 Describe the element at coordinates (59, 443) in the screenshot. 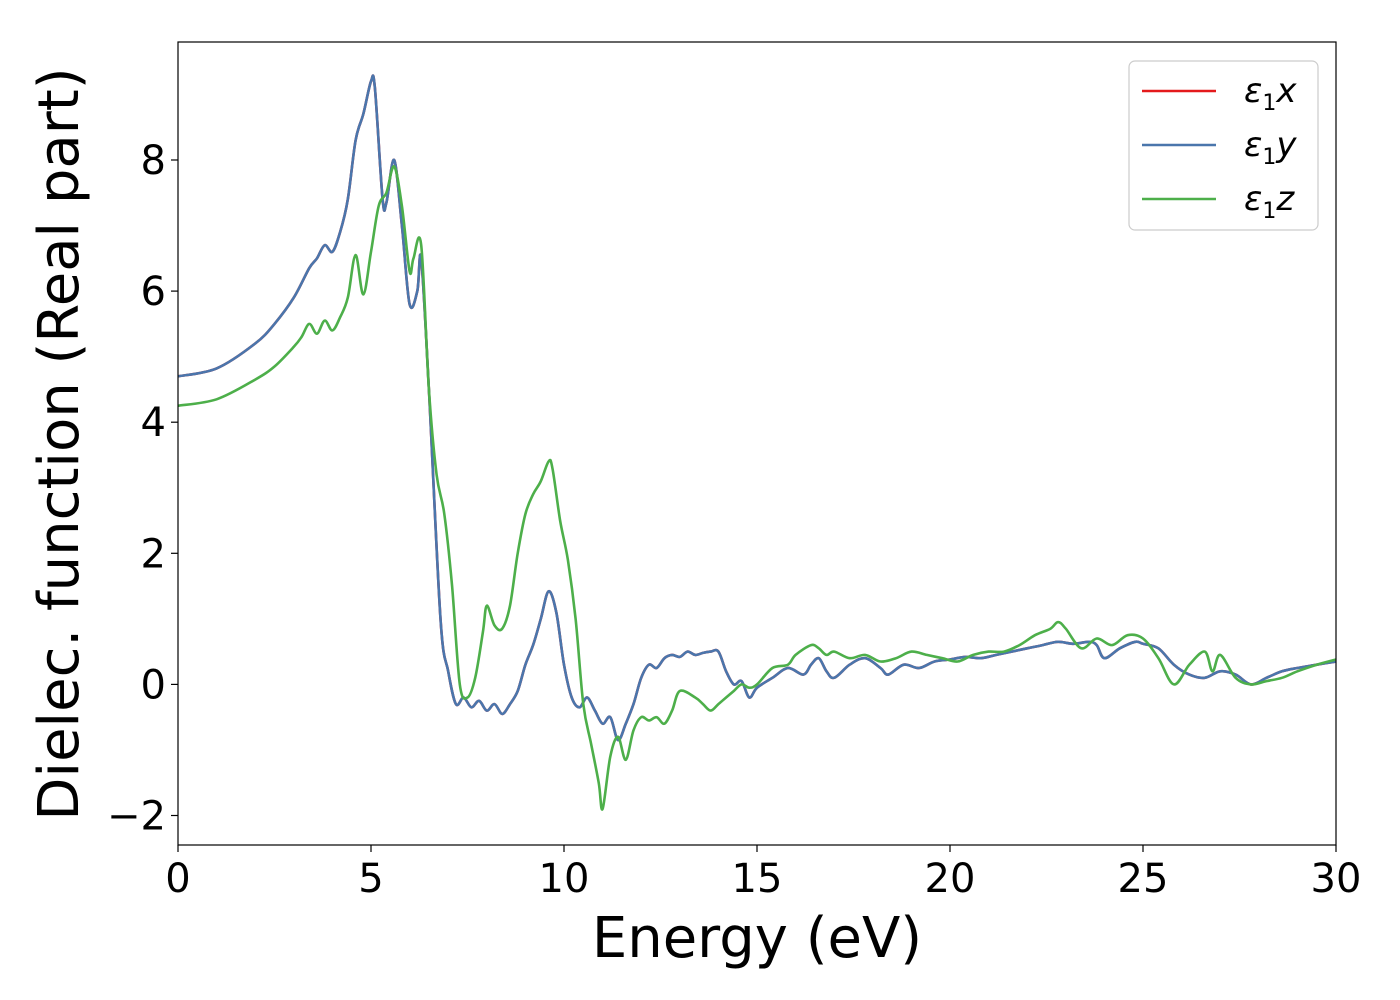

I see `y-axis-label: Dielec. function (Real part)` at that location.